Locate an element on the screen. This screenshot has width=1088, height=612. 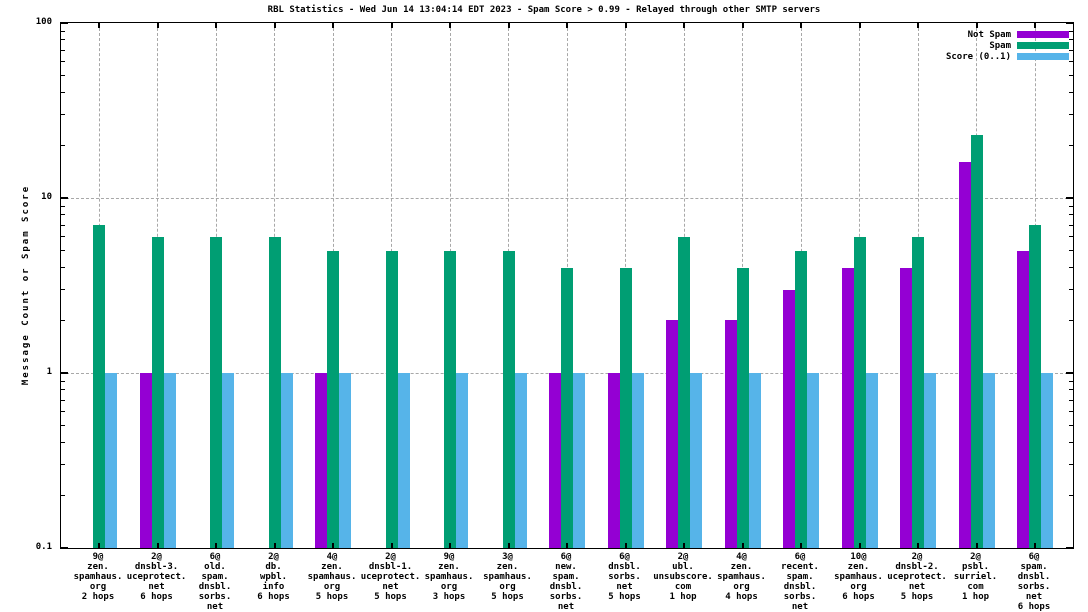
x-tick-label: 2@ dnsbl-2. uceprotect. net 5 hops is located at coordinates (917, 577).